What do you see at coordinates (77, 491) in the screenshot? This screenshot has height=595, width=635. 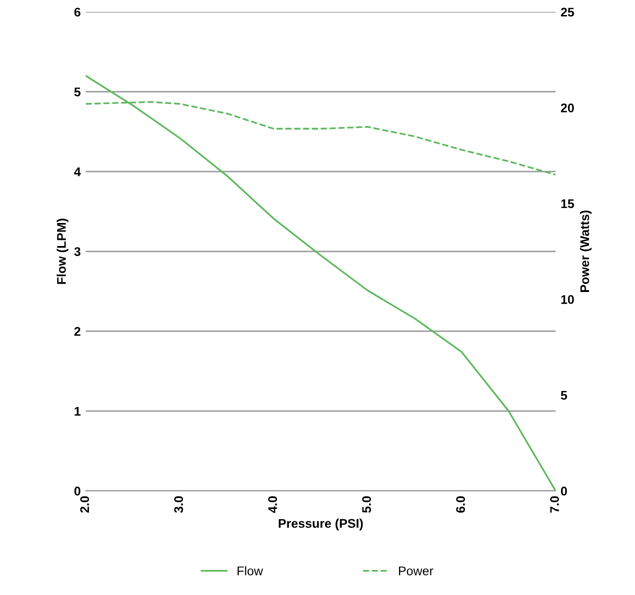 I see `y-tick-label: 0` at bounding box center [77, 491].